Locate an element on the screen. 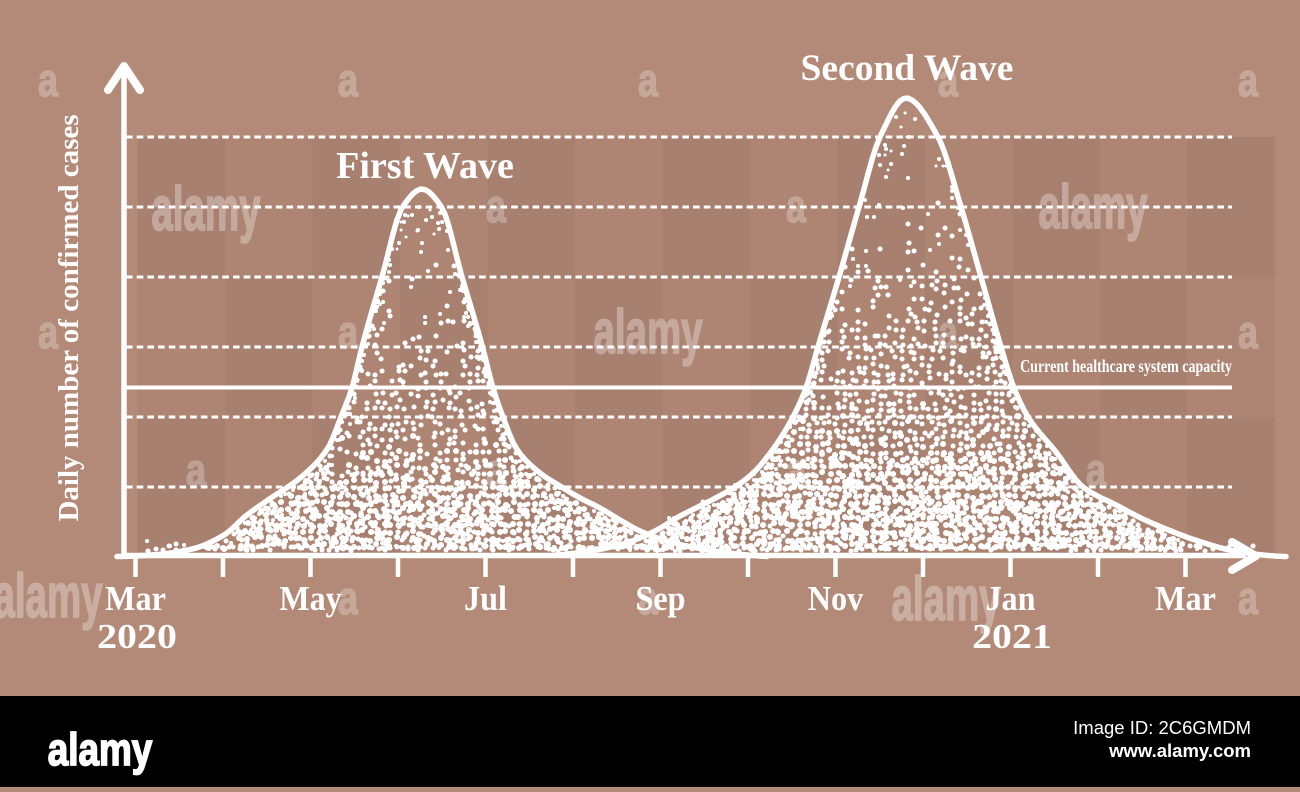  svg-text: Second Wave is located at coordinates (907, 68).